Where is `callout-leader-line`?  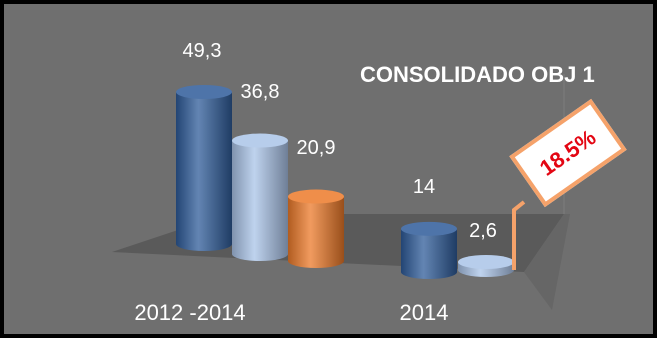
callout-leader-line is located at coordinates (519, 235).